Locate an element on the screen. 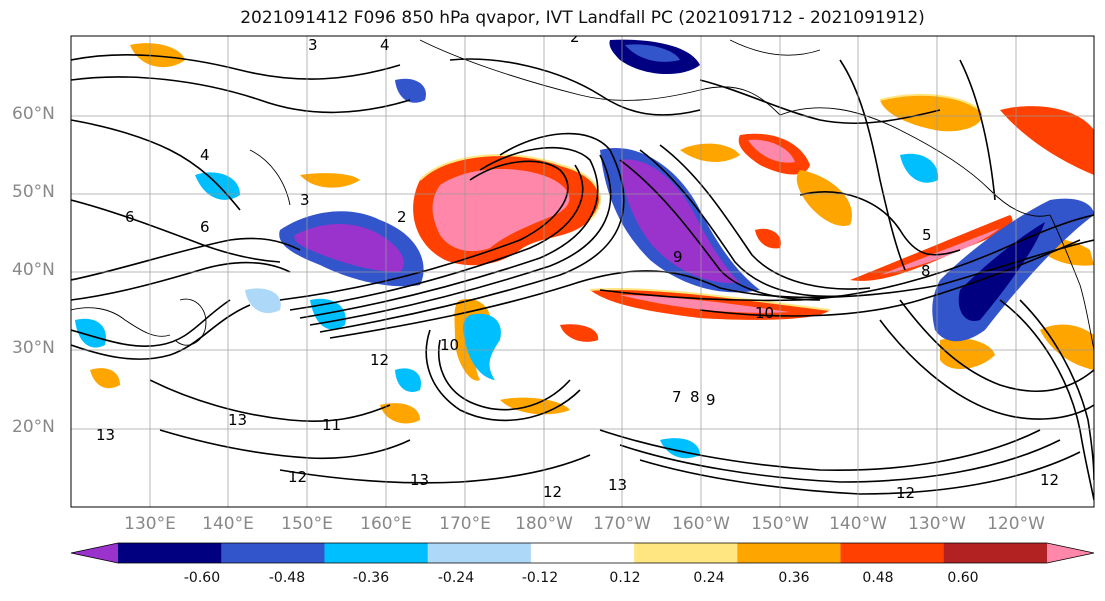 The width and height of the screenshot is (1105, 601). colorbar-outline is located at coordinates (582, 553).